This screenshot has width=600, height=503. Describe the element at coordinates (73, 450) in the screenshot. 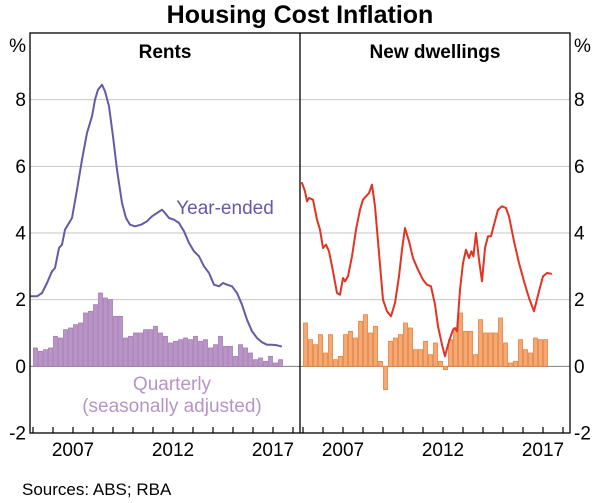

I see `x-tick-label: 2007` at that location.